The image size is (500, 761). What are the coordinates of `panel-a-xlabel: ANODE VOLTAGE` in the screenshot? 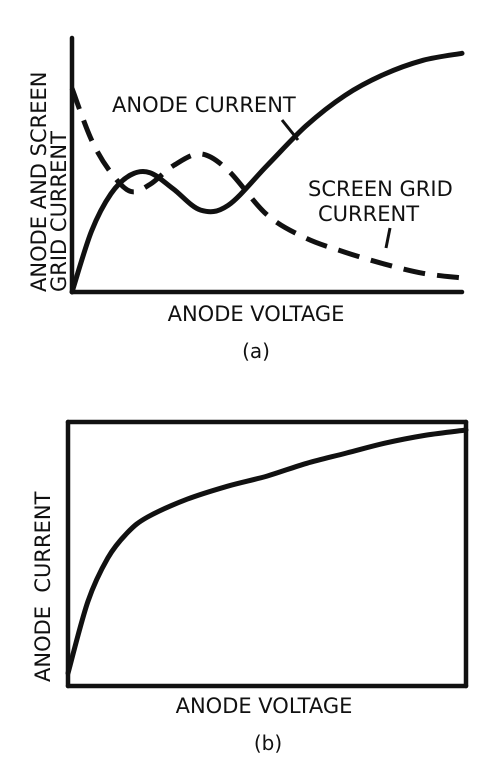 It's located at (256, 314).